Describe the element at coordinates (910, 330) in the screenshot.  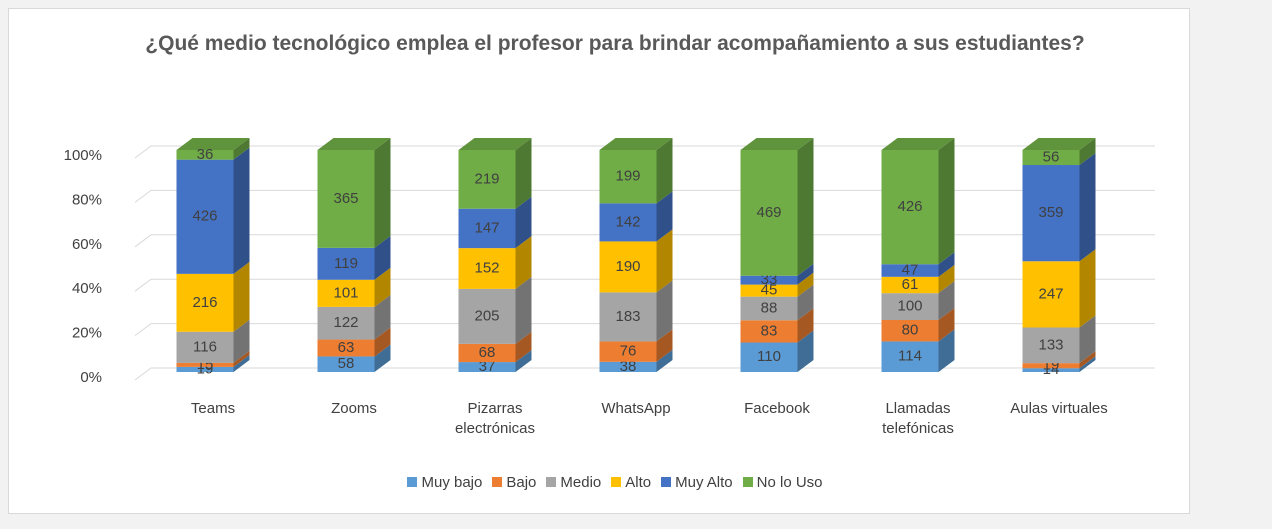
I see `data-label: 80` at that location.